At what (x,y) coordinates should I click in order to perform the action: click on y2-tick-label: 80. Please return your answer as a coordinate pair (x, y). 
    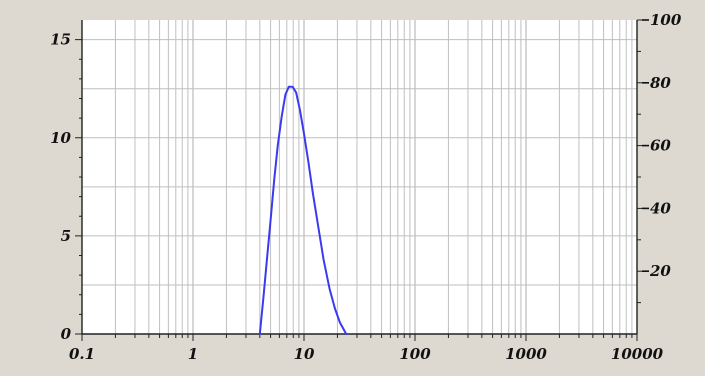
    Looking at the image, I should click on (660, 83).